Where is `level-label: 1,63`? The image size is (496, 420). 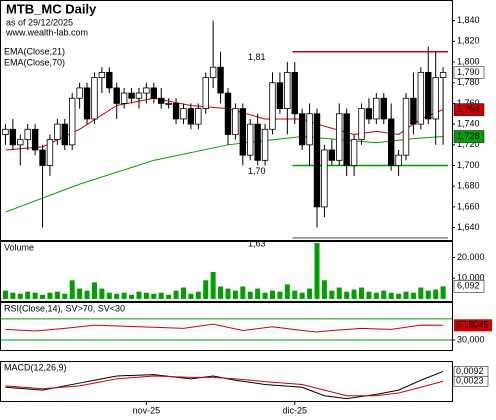
level-label: 1,63 is located at coordinates (257, 243).